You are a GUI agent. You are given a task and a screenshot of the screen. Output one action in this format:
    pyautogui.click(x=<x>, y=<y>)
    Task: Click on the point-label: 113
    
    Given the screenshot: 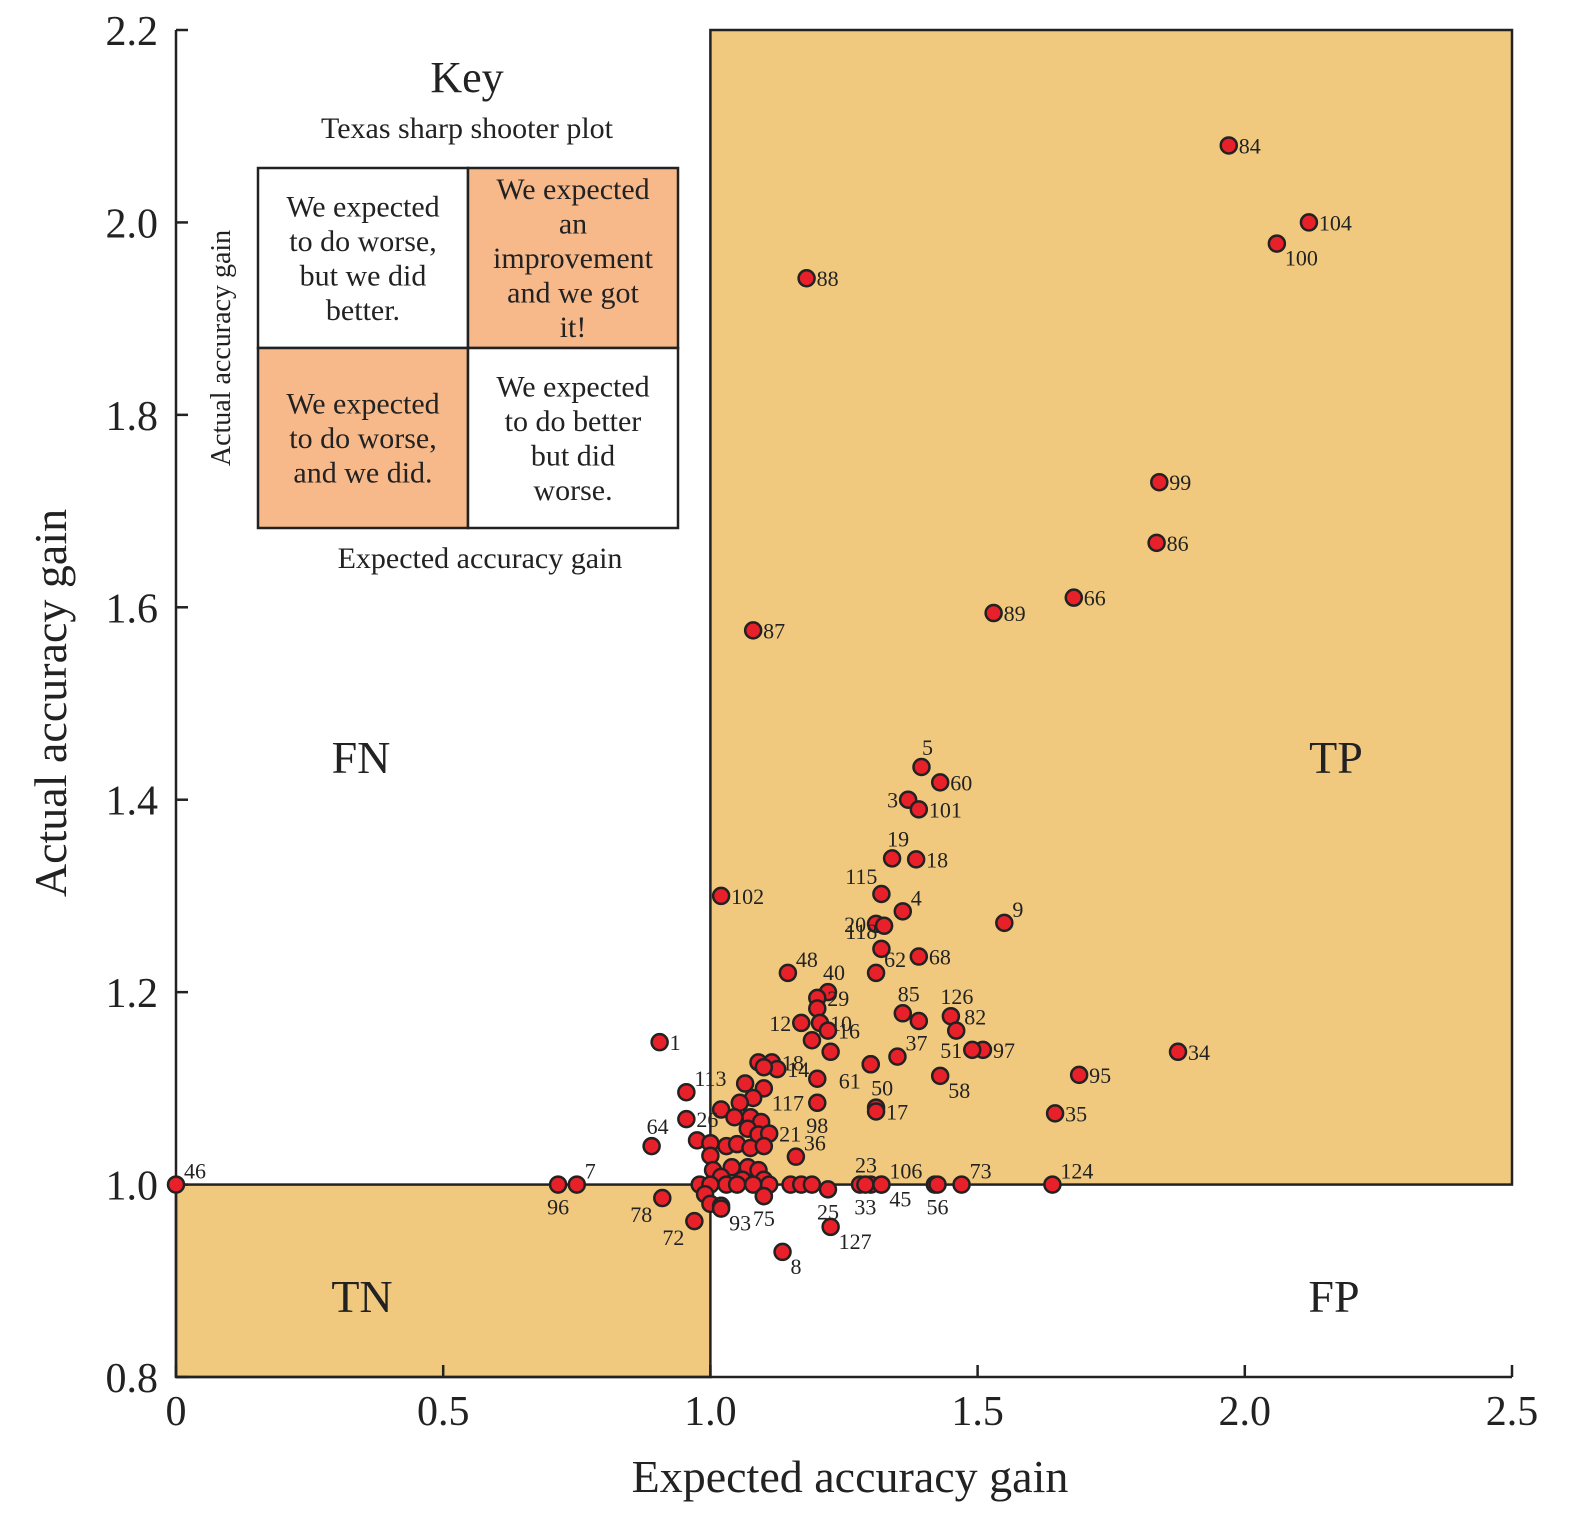 What is the action you would take?
    pyautogui.click(x=710, y=1078)
    